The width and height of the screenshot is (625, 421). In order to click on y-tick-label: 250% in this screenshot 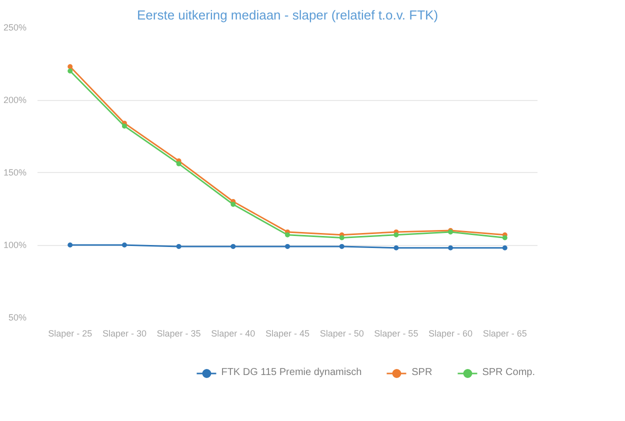, I will do `click(15, 27)`.